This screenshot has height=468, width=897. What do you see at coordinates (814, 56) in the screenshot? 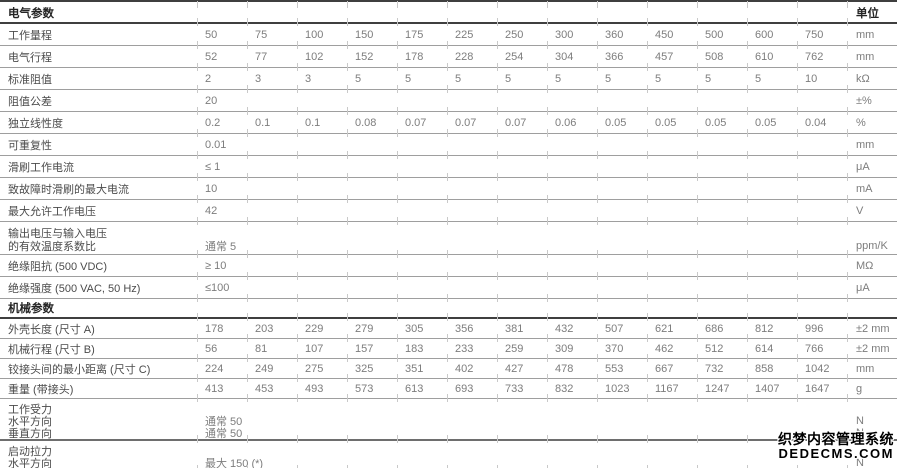
I see `value-cell: 762` at bounding box center [814, 56].